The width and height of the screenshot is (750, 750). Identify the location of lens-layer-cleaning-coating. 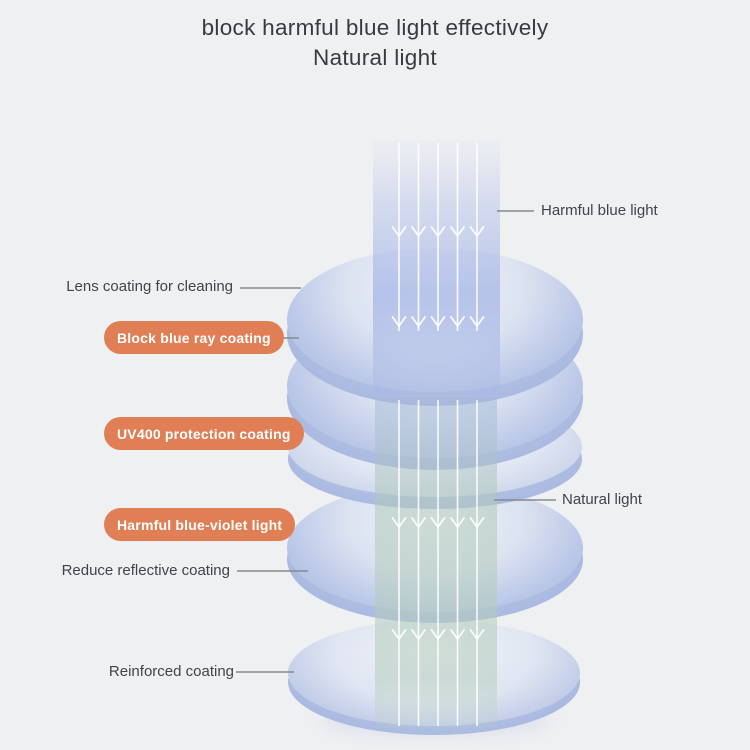
(435, 327).